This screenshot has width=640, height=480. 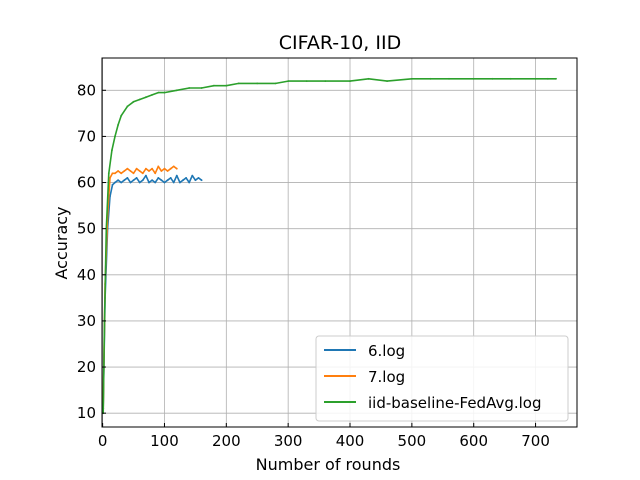 What do you see at coordinates (86, 413) in the screenshot?
I see `y-tick-label: 10` at bounding box center [86, 413].